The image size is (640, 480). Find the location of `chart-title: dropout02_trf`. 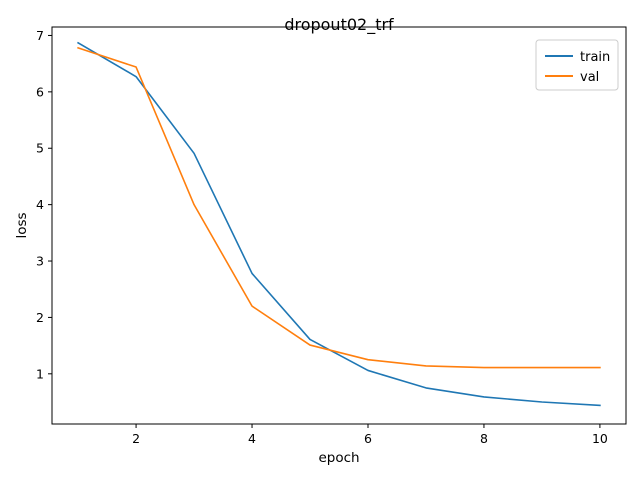

chart-title: dropout02_trf is located at coordinates (339, 25).